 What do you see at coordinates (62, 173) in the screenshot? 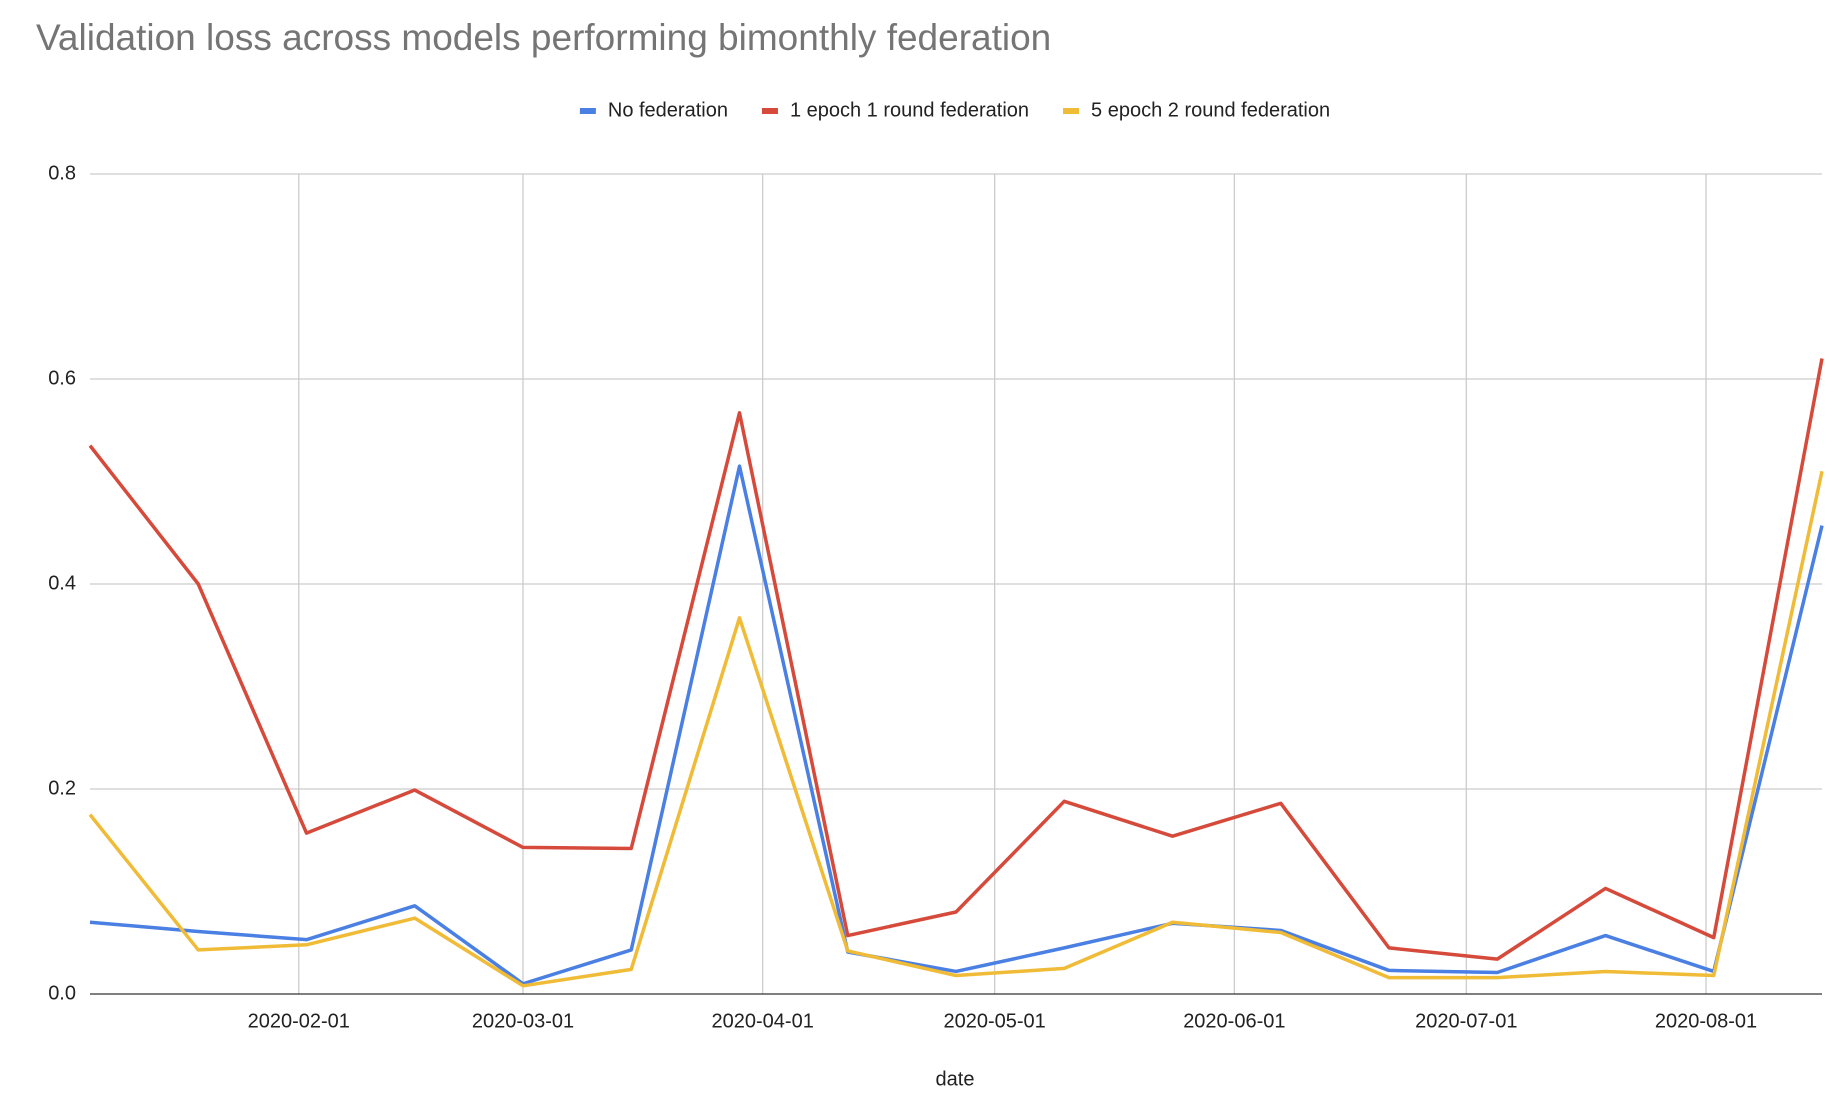
I see `y-tick-label: 0.8` at bounding box center [62, 173].